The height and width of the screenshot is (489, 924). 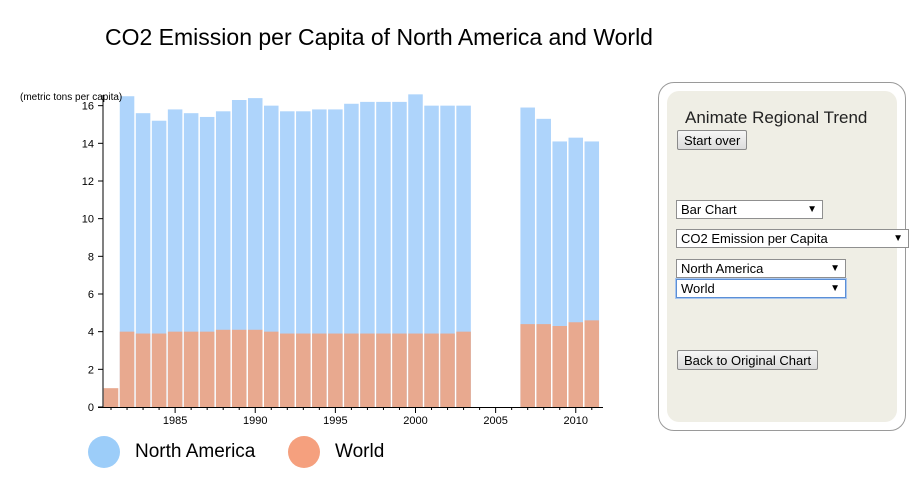 What do you see at coordinates (415, 370) in the screenshot?
I see `bar-world-2000` at bounding box center [415, 370].